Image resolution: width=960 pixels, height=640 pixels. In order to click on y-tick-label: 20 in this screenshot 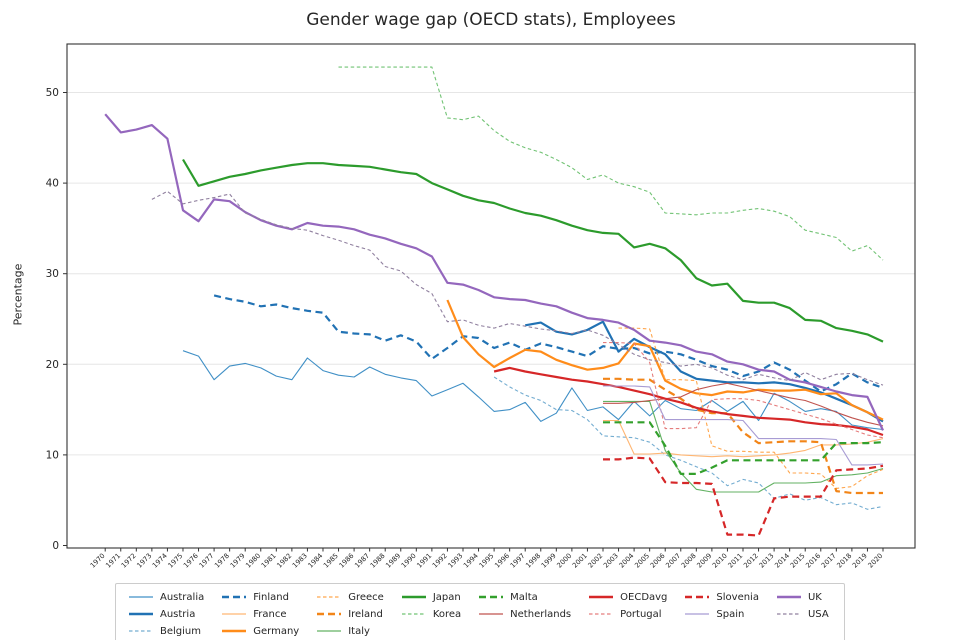, I will do `click(52, 365)`.